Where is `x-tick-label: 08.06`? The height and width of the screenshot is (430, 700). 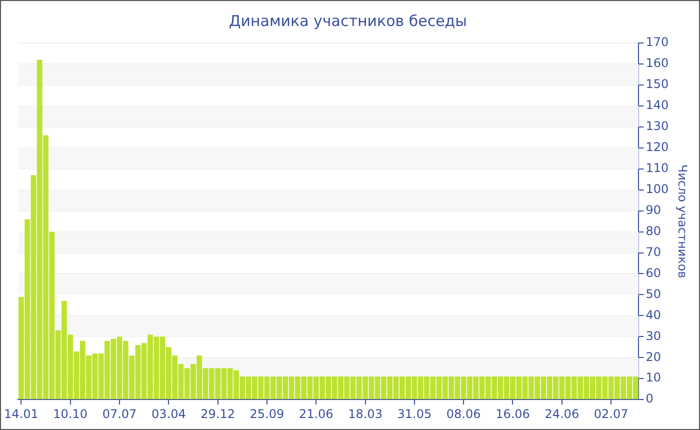
x-tick-label: 08.06 is located at coordinates (463, 413).